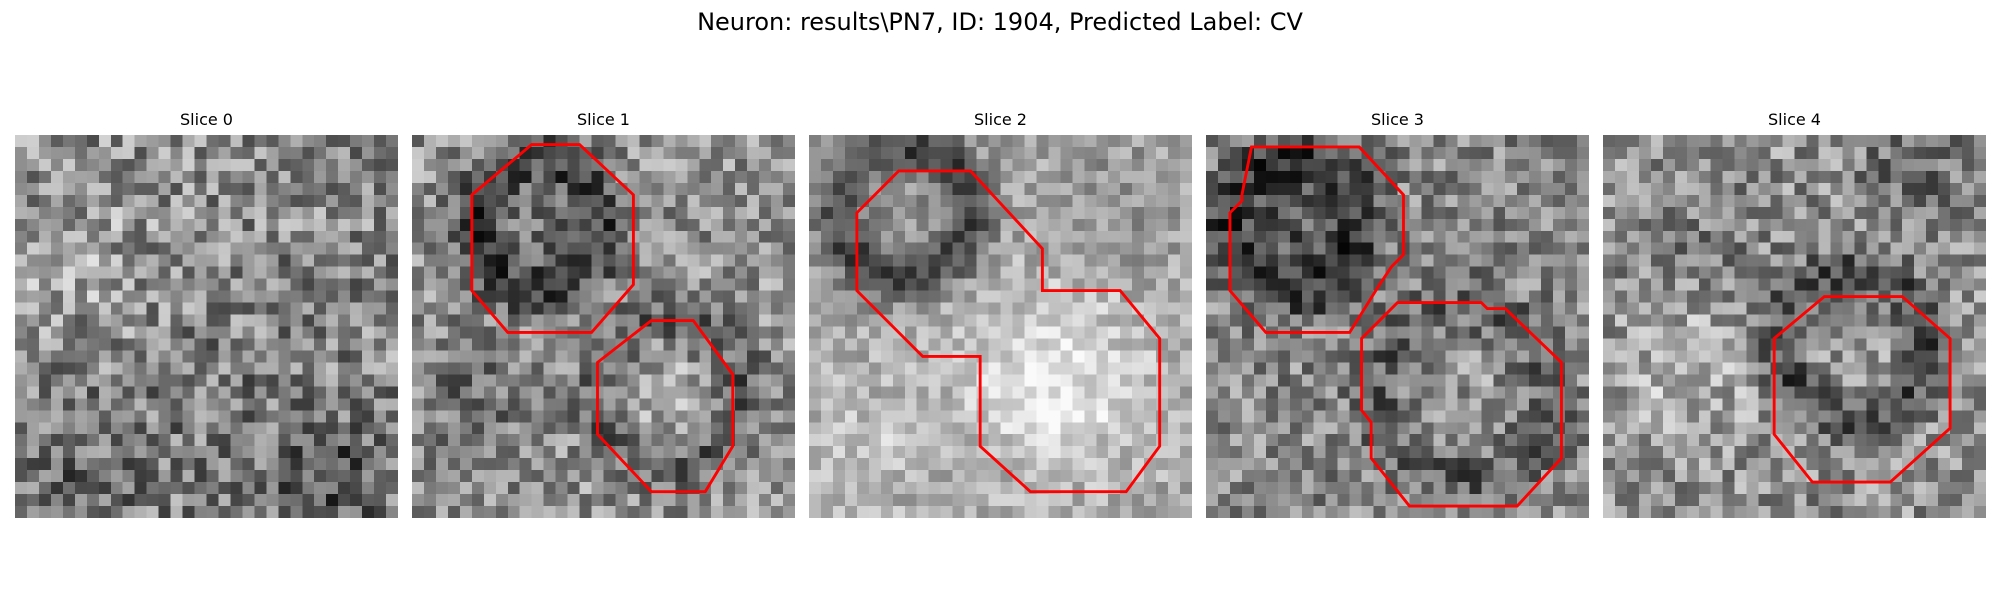 This screenshot has height=600, width=2000. I want to click on slice-panel-4: Slice 4, so click(1794, 318).